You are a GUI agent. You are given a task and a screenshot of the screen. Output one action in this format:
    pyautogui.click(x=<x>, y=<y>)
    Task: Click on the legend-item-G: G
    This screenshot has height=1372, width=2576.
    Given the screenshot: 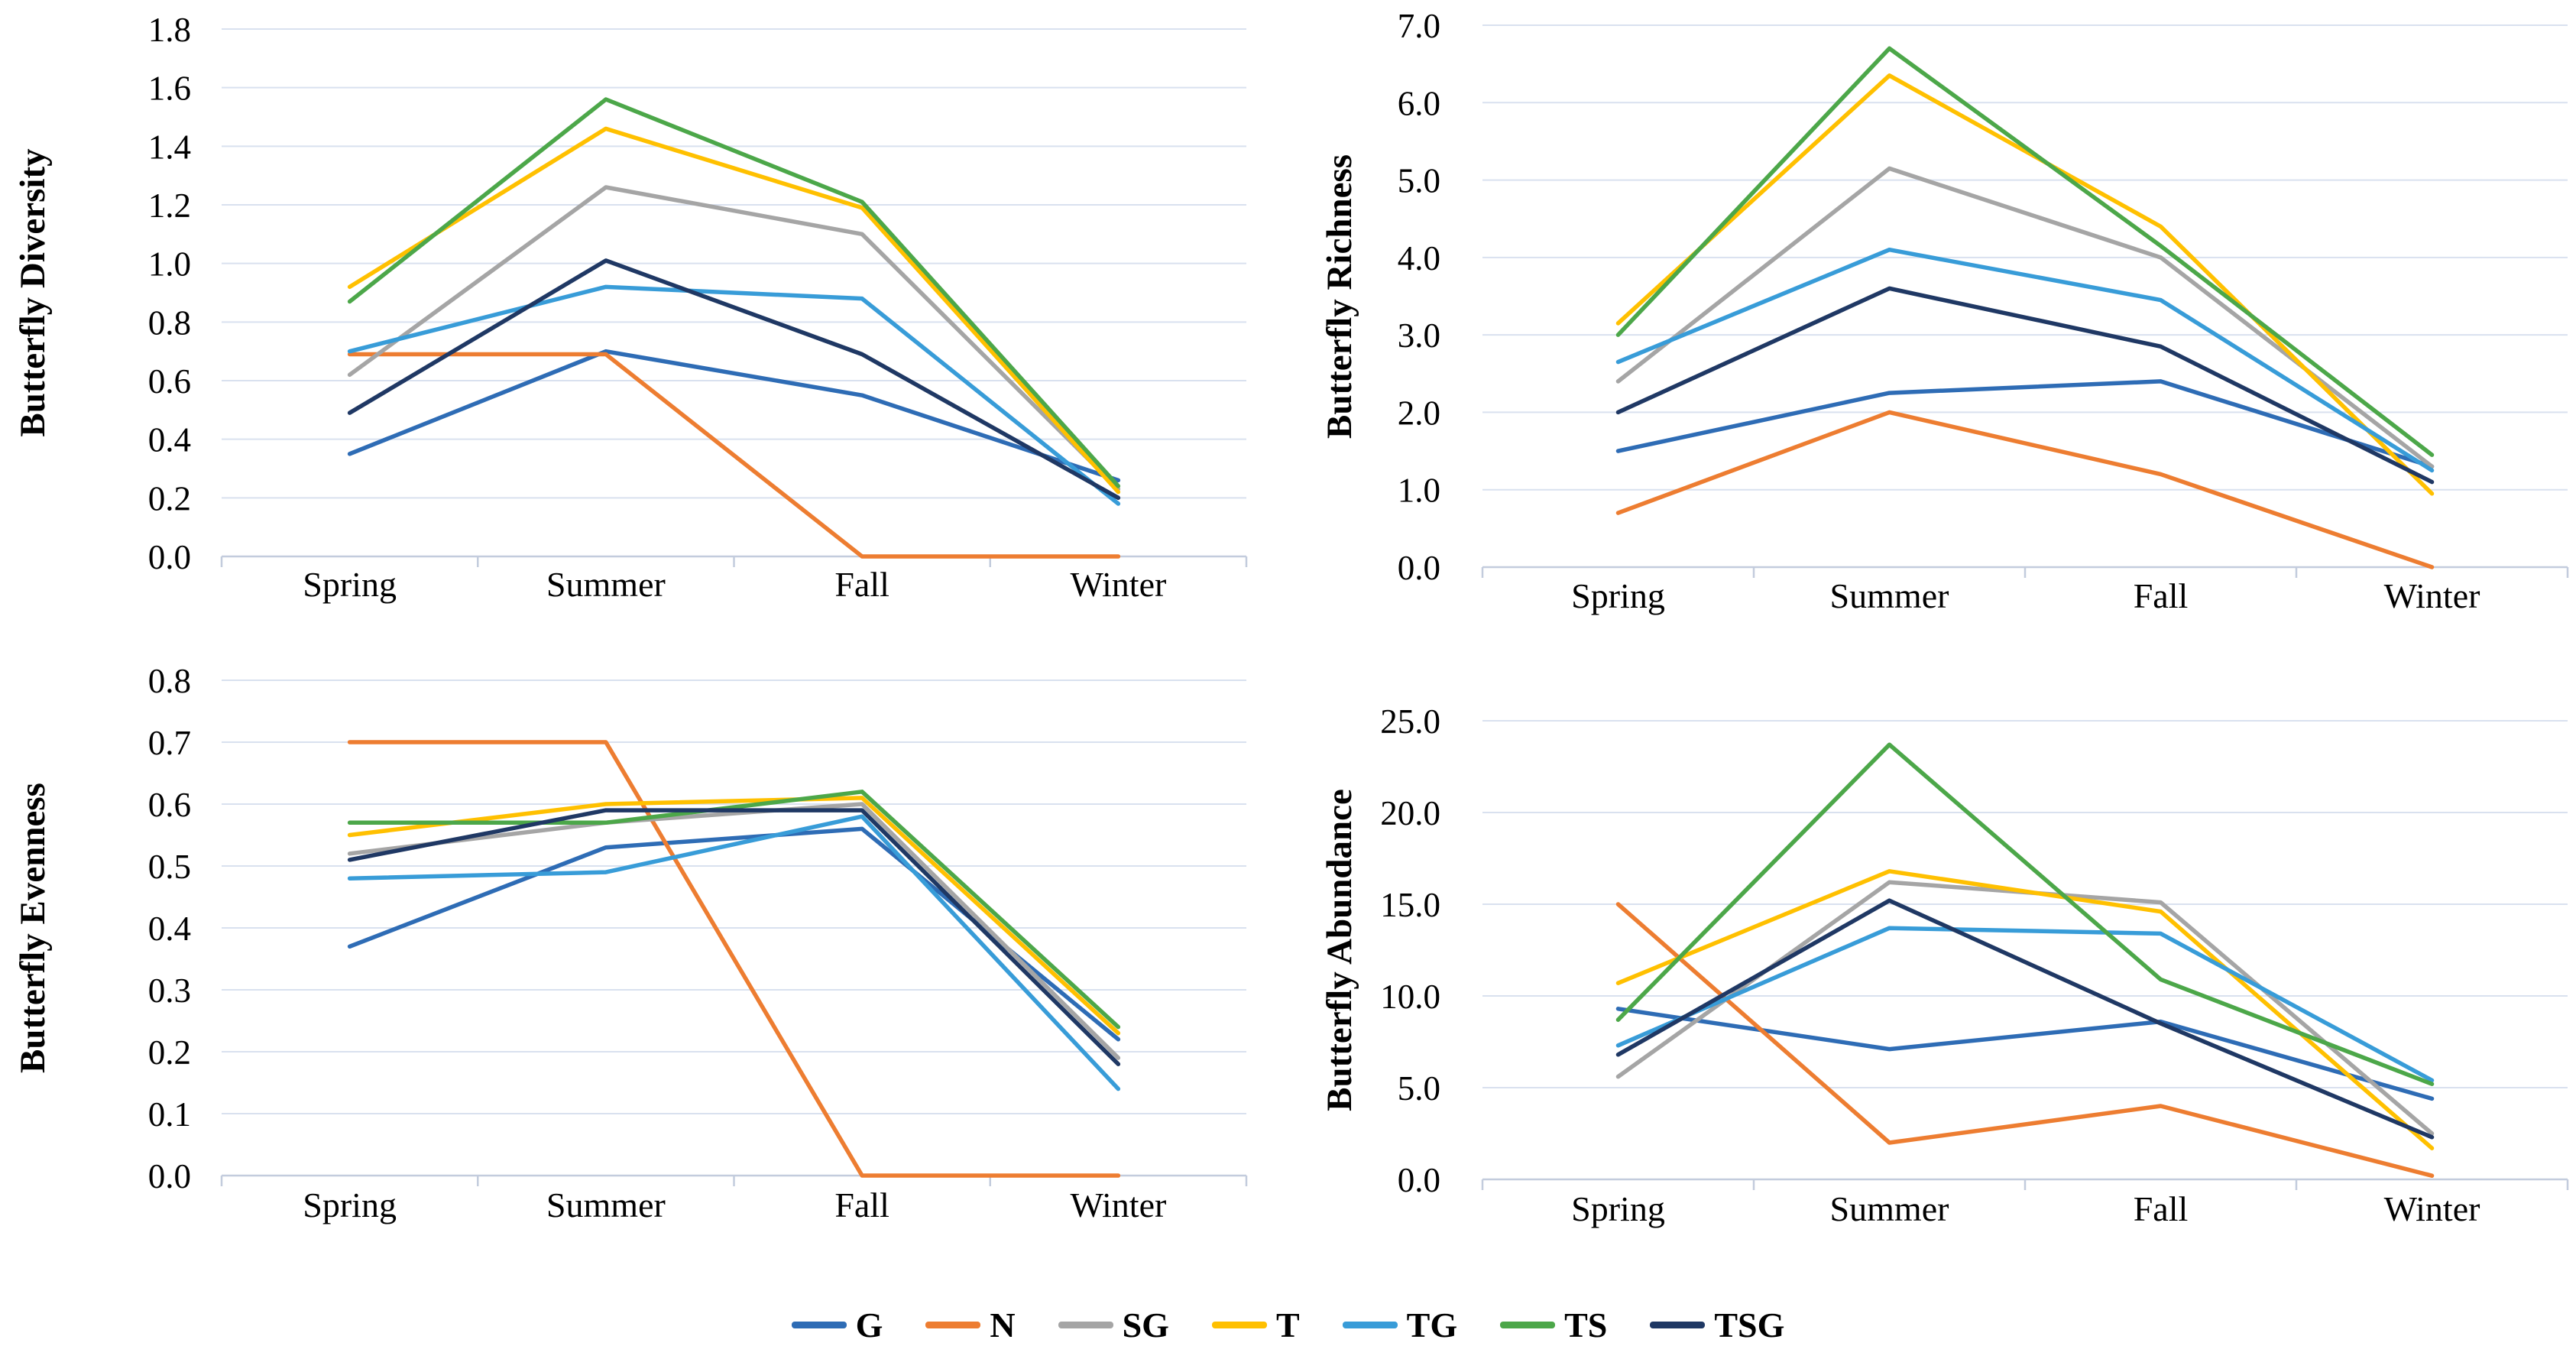 What is the action you would take?
    pyautogui.click(x=837, y=1325)
    